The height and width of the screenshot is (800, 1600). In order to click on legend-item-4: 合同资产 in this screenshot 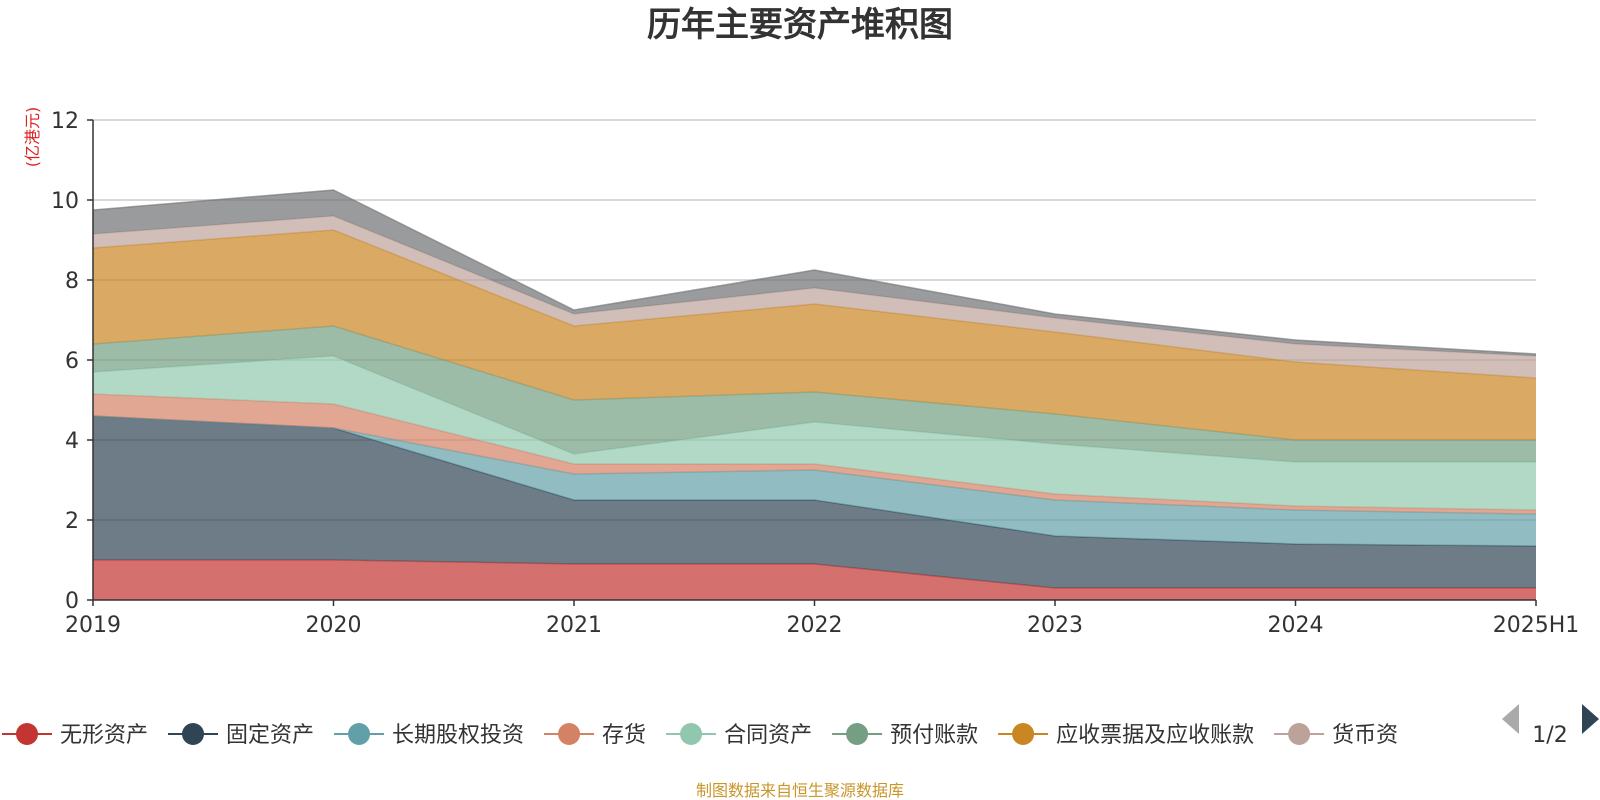, I will do `click(739, 735)`.